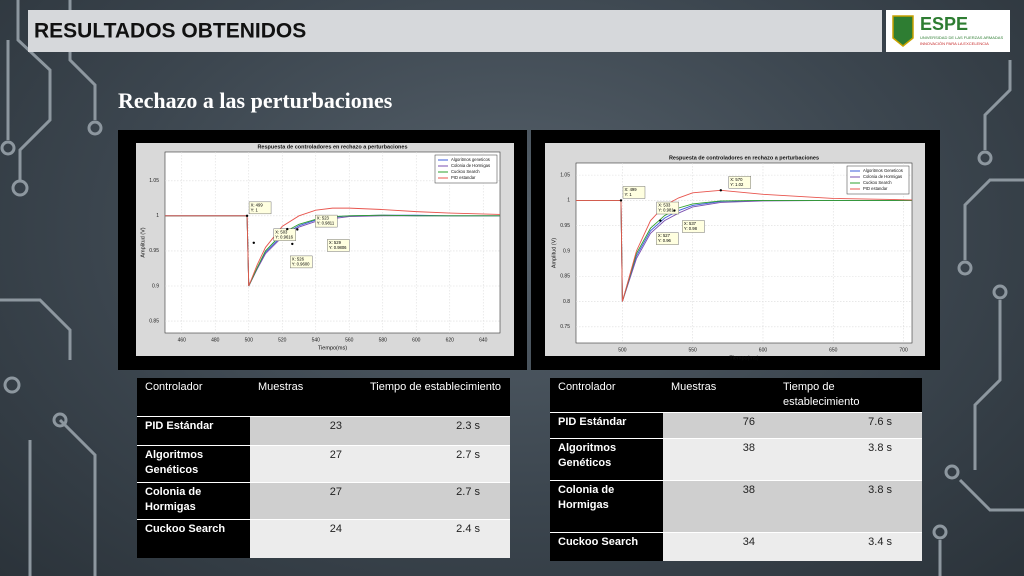  Describe the element at coordinates (436, 463) in the screenshot. I see `table-cell: 2.7 s` at that location.